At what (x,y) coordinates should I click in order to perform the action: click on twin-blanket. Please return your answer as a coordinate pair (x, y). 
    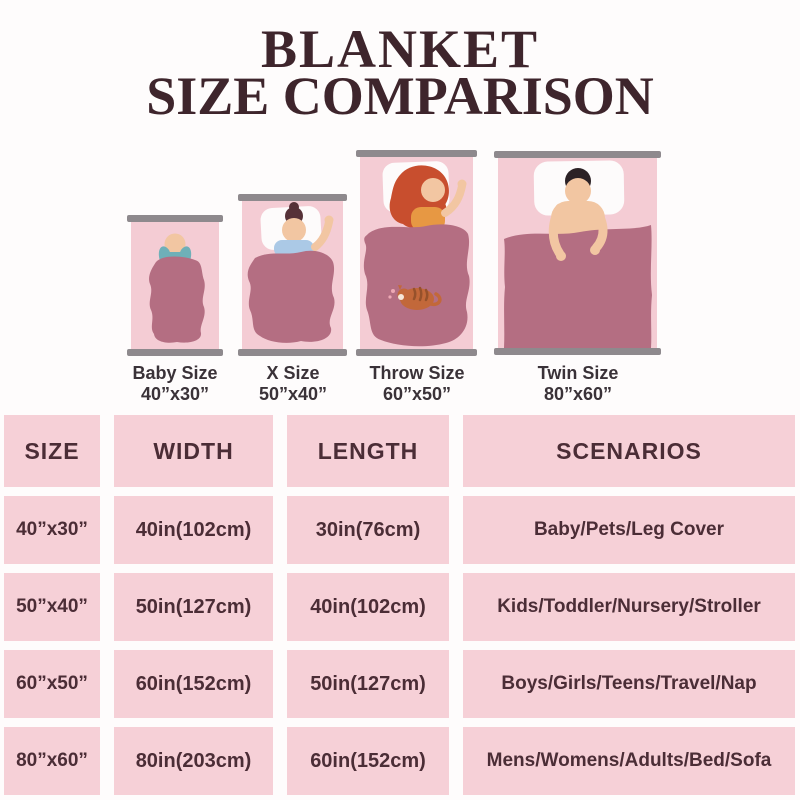
    Looking at the image, I should click on (578, 286).